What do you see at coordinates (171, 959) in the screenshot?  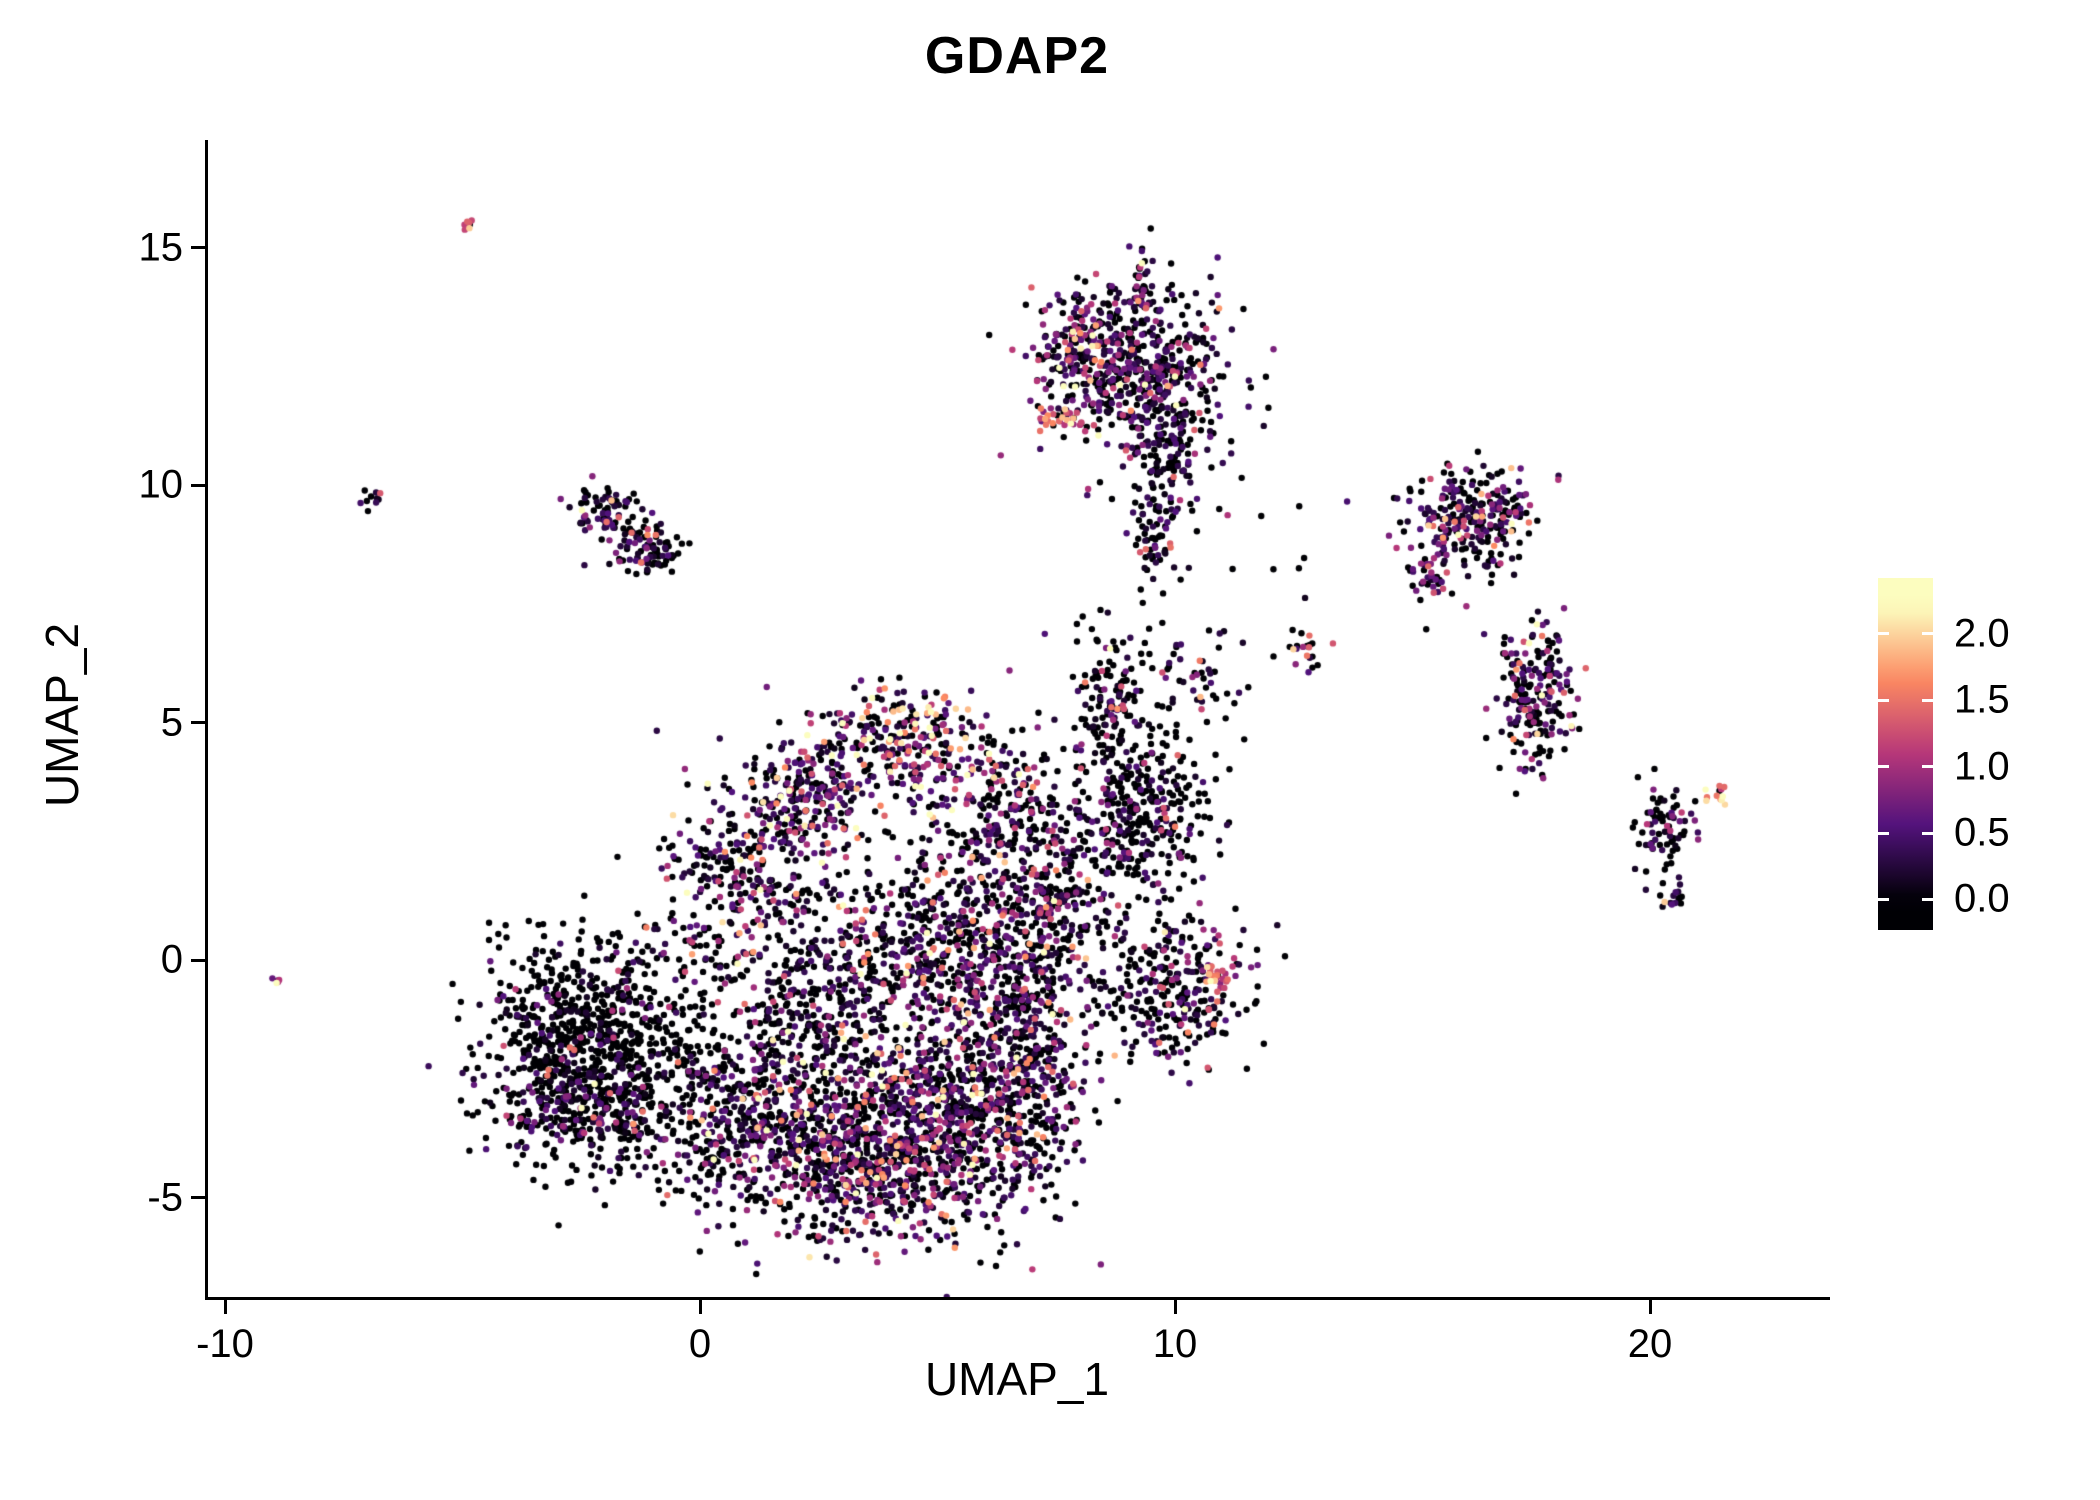 I see `y-axis-tick-label: 0` at bounding box center [171, 959].